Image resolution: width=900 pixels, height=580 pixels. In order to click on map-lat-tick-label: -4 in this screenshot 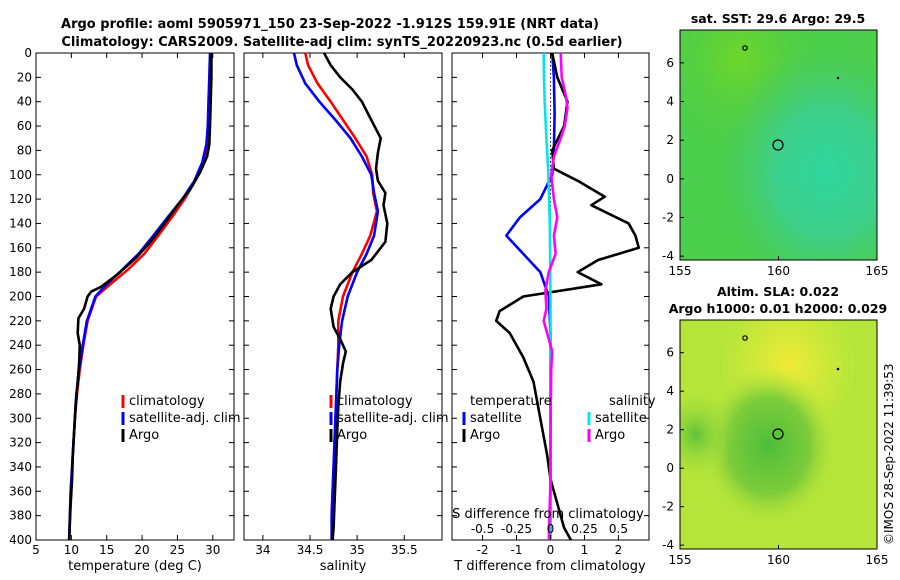, I will do `click(668, 256)`.